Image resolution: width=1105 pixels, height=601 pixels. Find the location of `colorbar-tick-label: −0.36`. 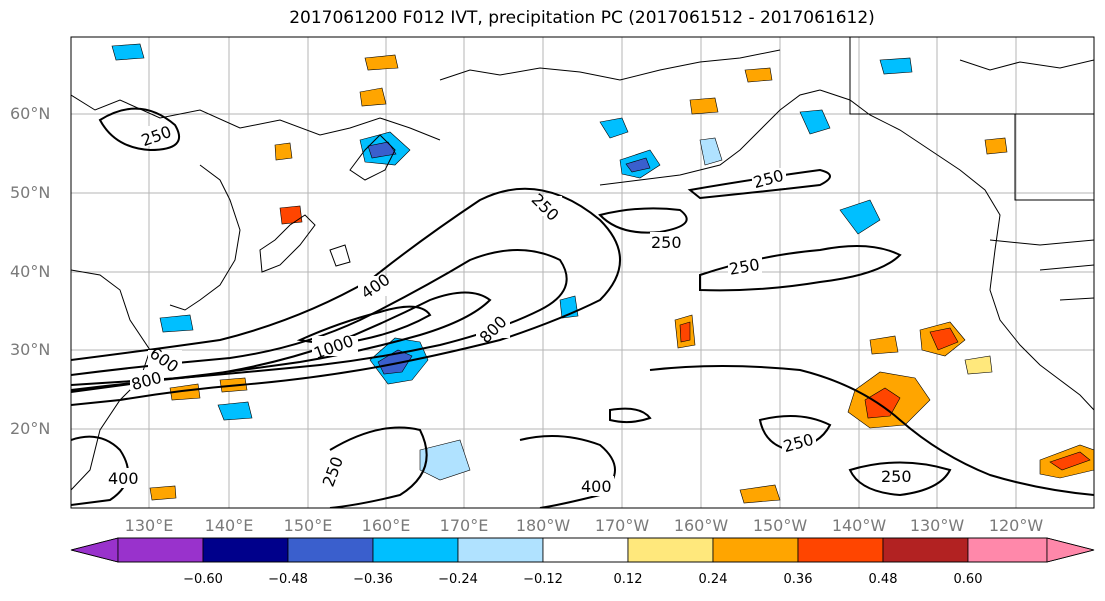

colorbar-tick-label: −0.36 is located at coordinates (373, 579).